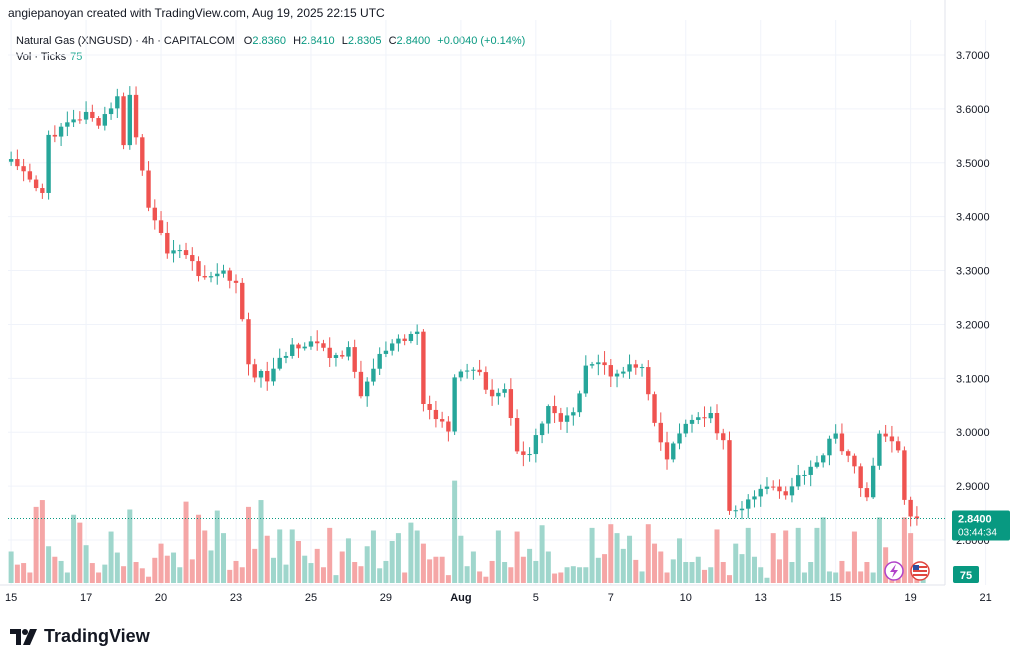  I want to click on volume-value: 75, so click(76, 57).